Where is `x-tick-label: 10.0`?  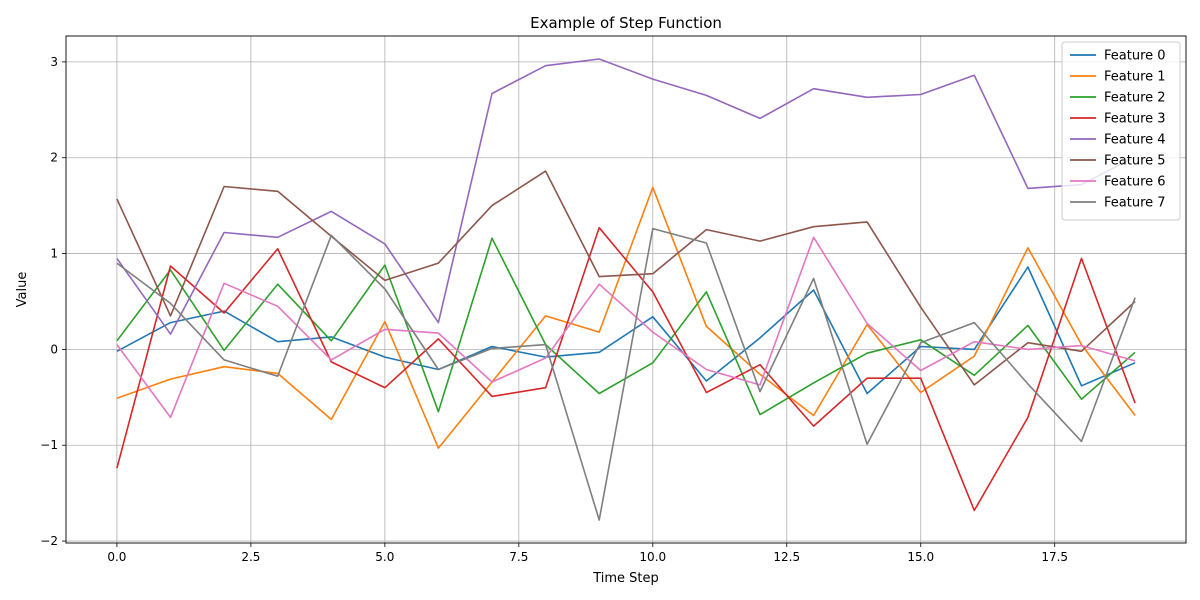 x-tick-label: 10.0 is located at coordinates (652, 557).